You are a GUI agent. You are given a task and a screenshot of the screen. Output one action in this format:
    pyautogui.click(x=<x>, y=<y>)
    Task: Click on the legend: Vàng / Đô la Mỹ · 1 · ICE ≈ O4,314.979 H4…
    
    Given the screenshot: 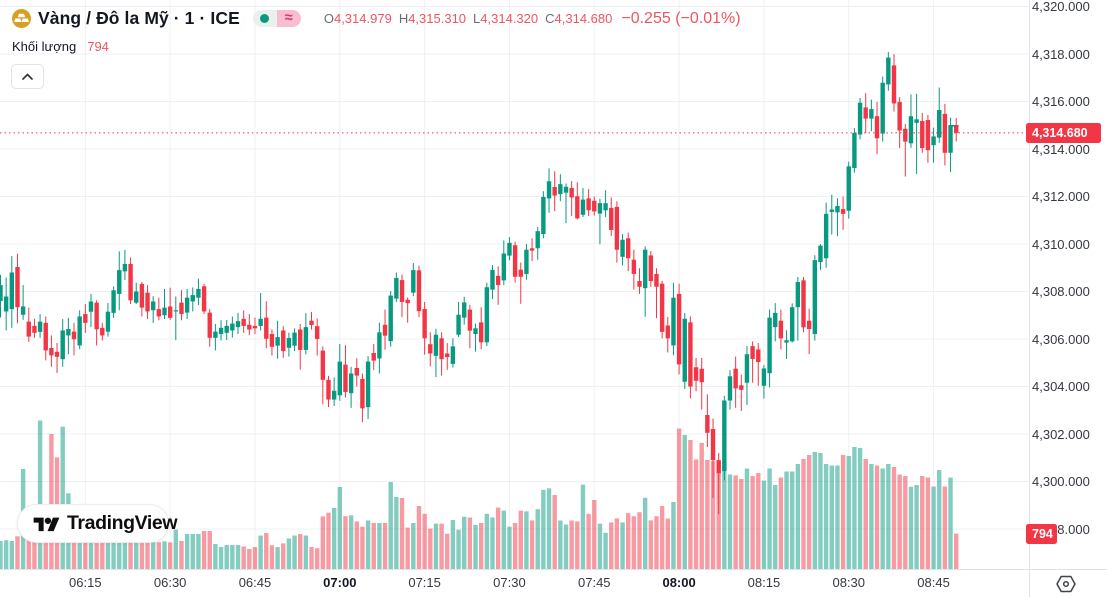 What is the action you would take?
    pyautogui.click(x=376, y=31)
    